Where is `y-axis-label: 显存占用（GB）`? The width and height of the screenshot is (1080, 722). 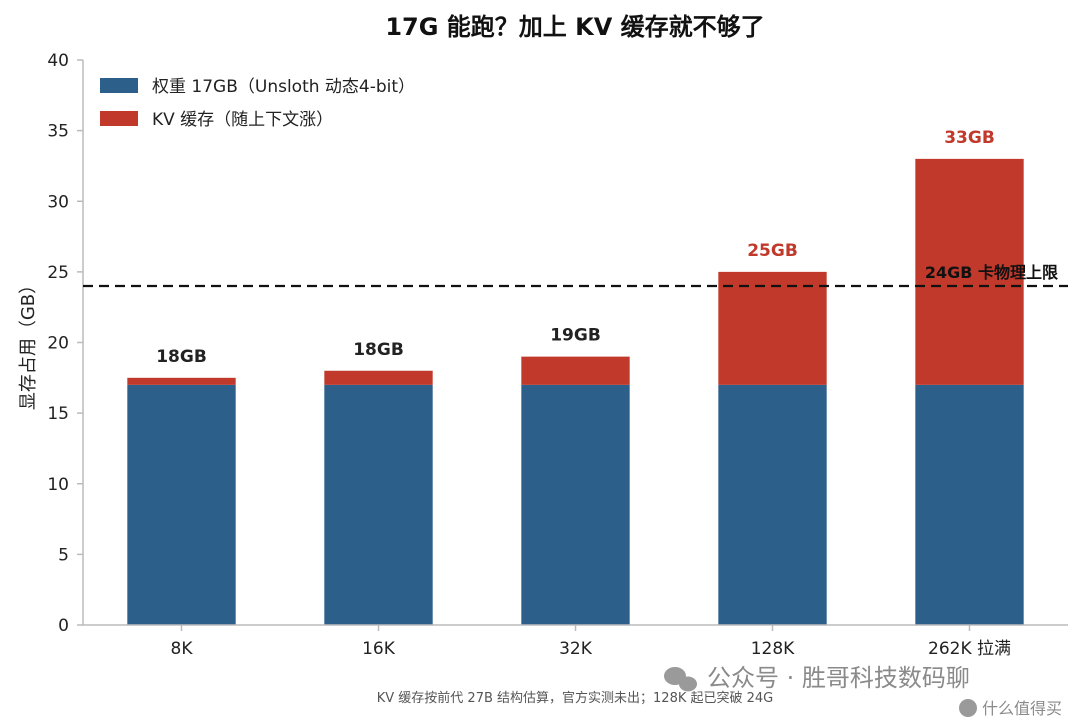
y-axis-label: 显存占用（GB） is located at coordinates (28, 343).